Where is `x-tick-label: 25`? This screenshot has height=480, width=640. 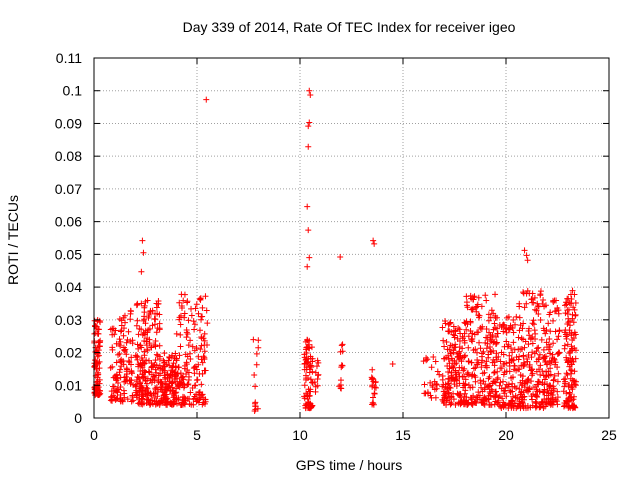
x-tick-label: 25 is located at coordinates (609, 435).